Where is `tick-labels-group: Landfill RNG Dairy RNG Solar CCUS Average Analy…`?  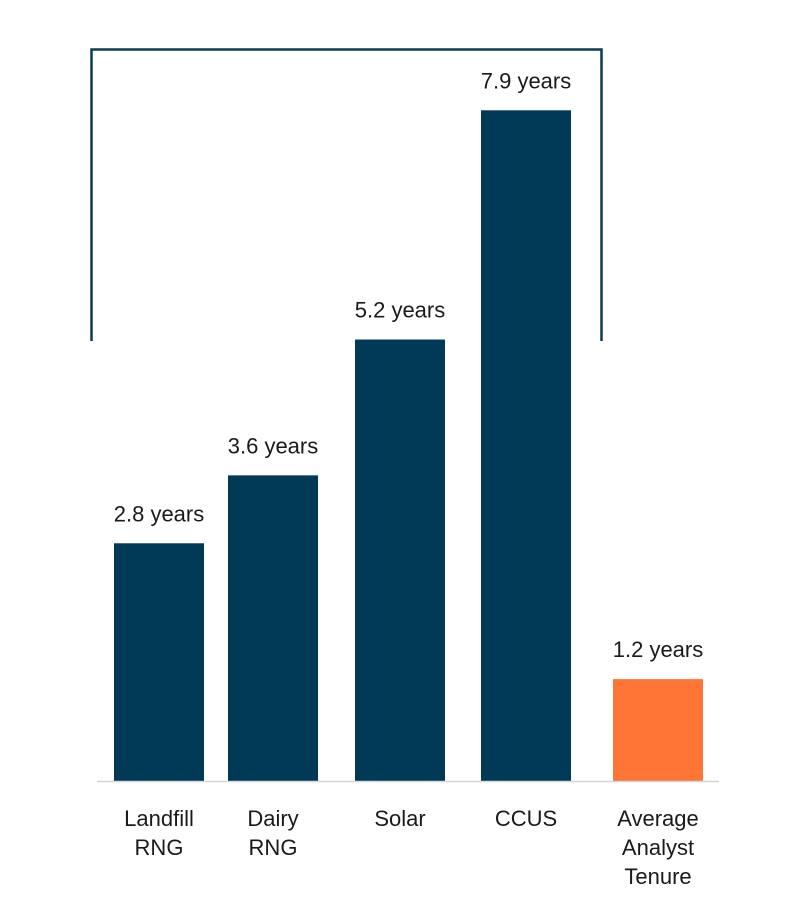
tick-labels-group: Landfill RNG Dairy RNG Solar CCUS Average Analy… is located at coordinates (411, 847).